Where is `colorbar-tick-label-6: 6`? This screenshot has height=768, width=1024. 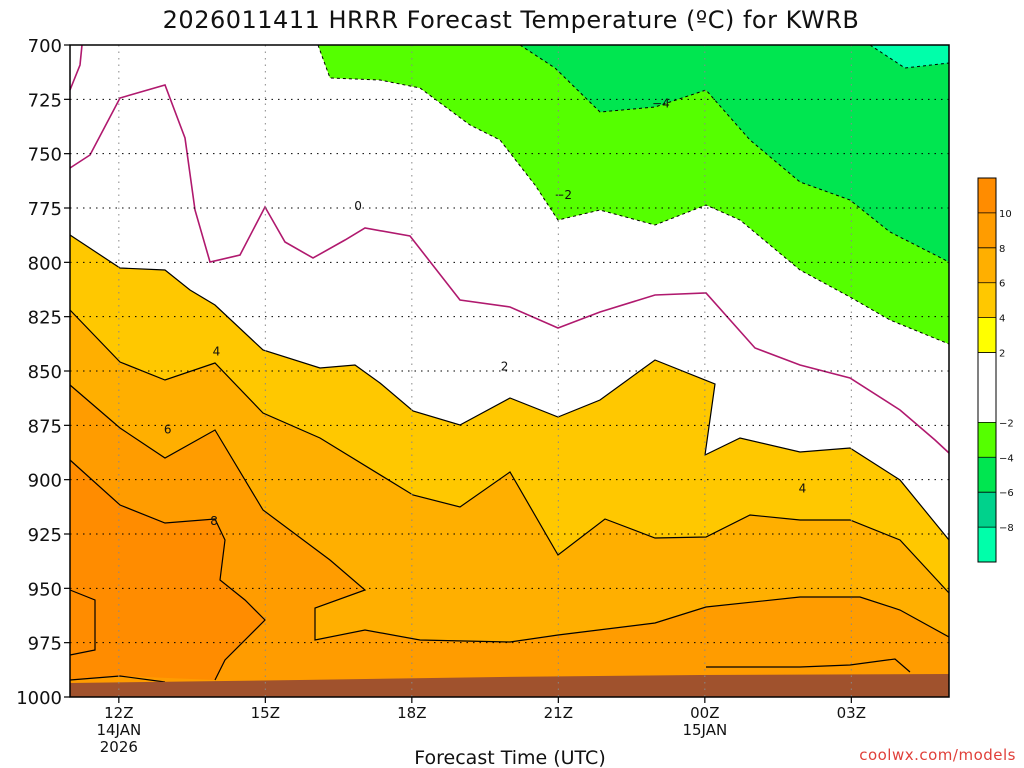
colorbar-tick-label-6: 6 is located at coordinates (1002, 284).